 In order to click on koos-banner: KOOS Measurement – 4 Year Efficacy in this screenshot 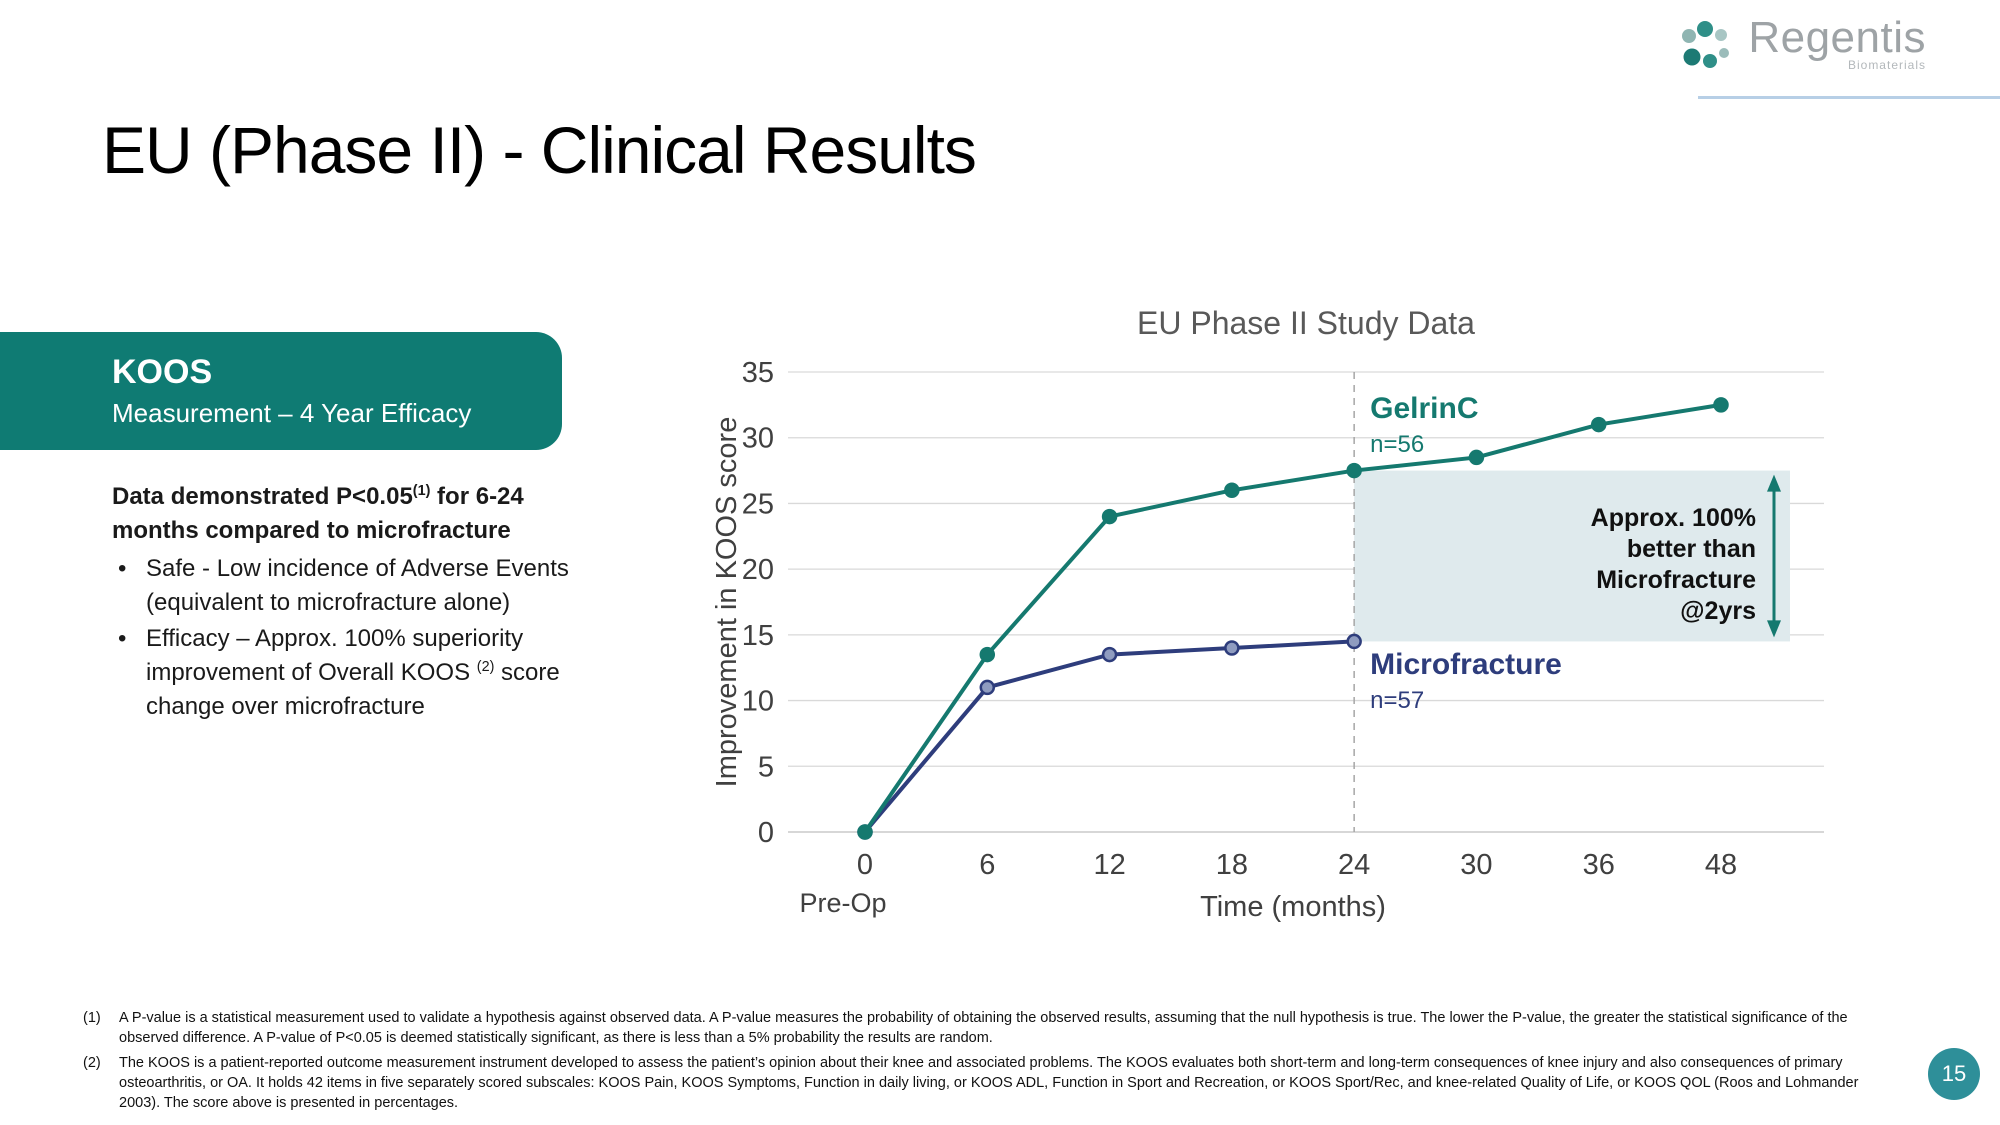, I will do `click(281, 391)`.